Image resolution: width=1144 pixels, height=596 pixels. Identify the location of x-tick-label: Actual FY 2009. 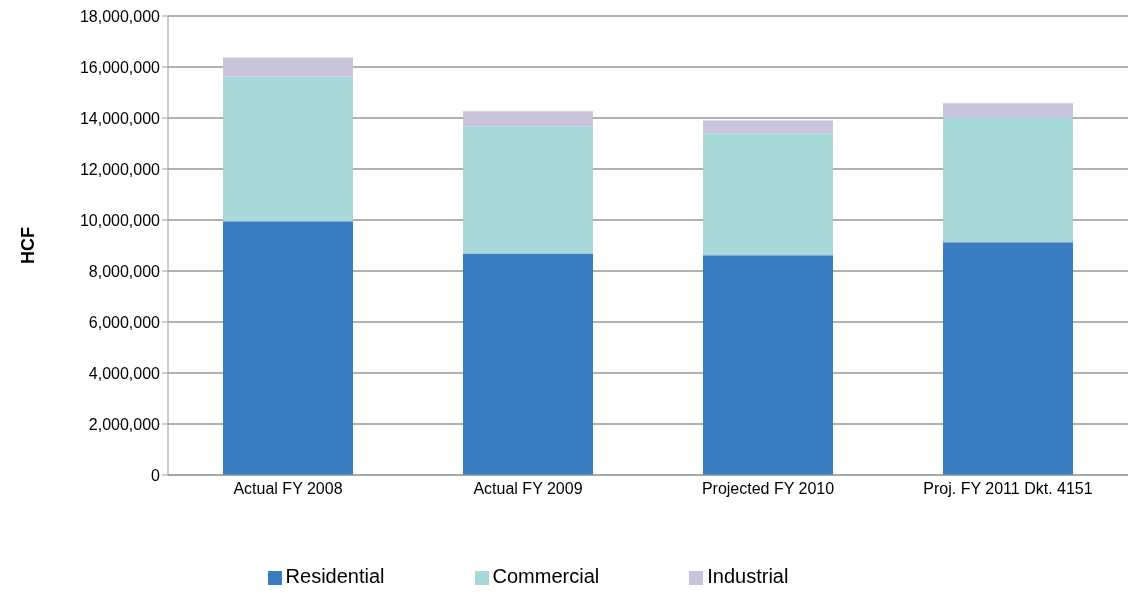
(528, 489).